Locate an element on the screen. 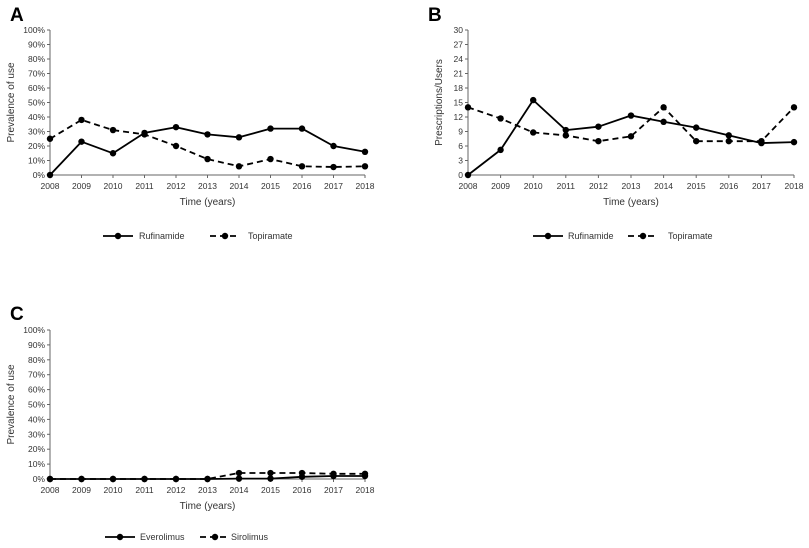 The image size is (809, 548). y-tick-label: 12 is located at coordinates (459, 117).